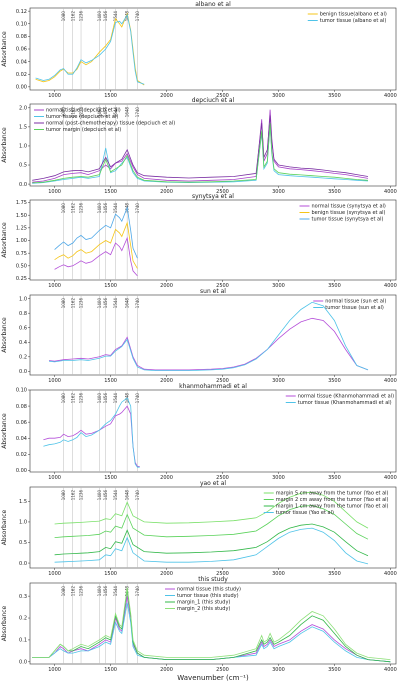  I want to click on y-tick-label: 0.8, so click(23, 314).